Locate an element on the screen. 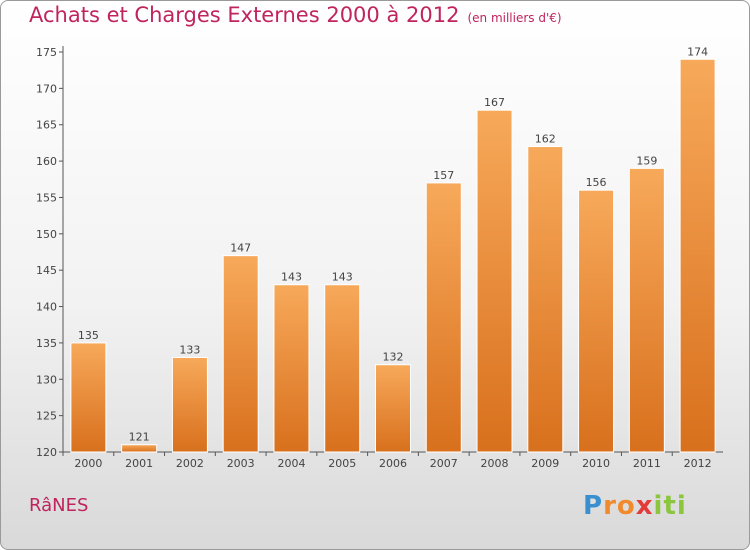 This screenshot has width=750, height=550. logo-letter: t is located at coordinates (670, 506).